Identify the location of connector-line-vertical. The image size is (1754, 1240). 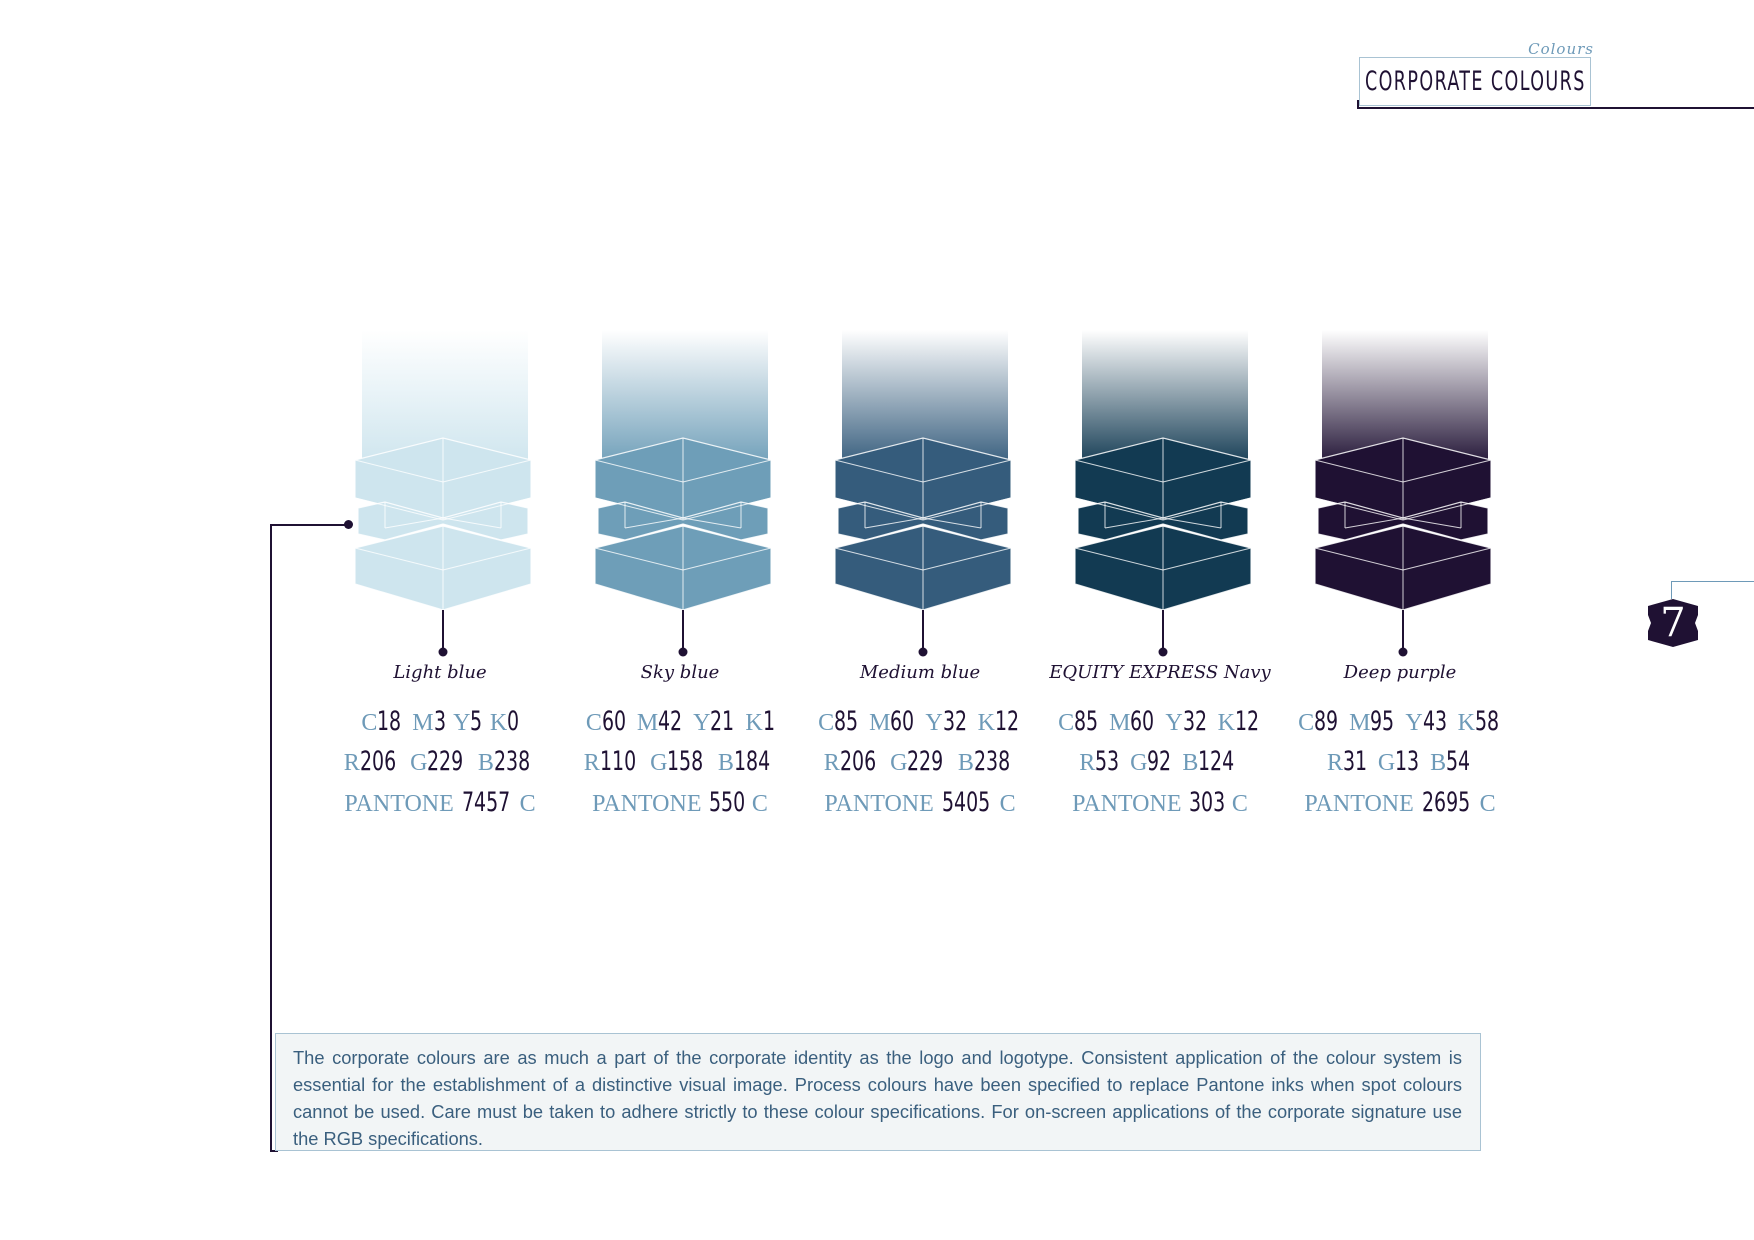
(271, 838).